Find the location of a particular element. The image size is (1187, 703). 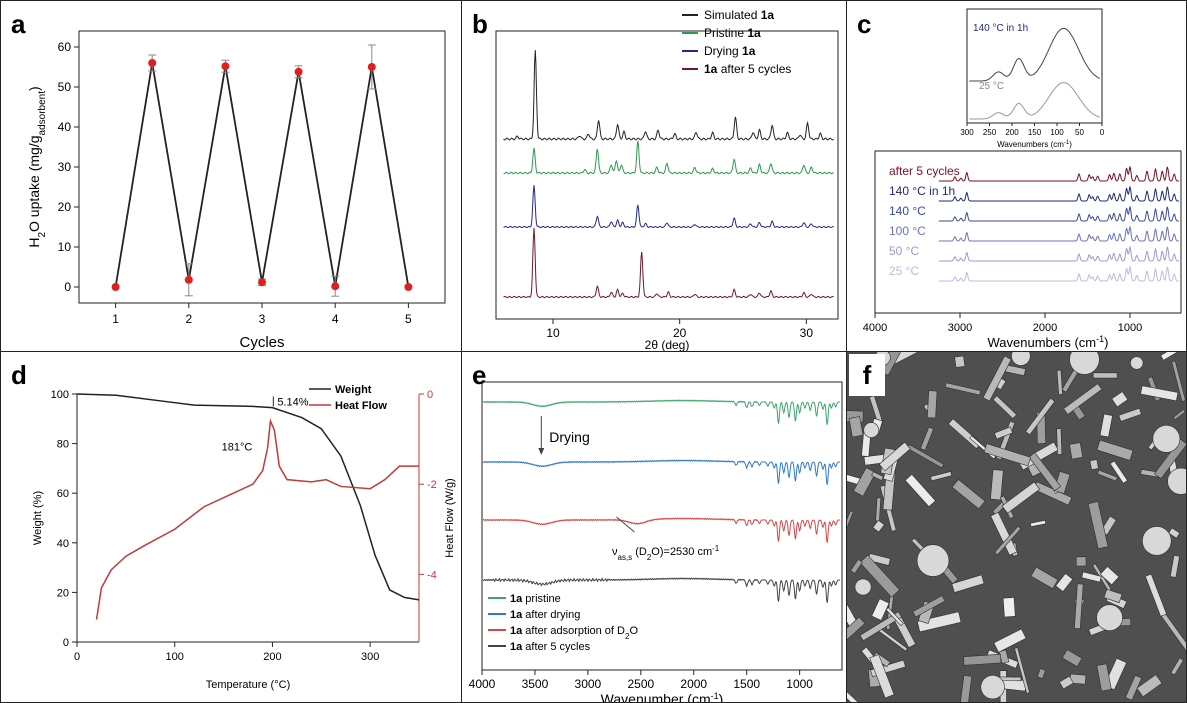

x-tick-label: 3500 is located at coordinates (535, 684).